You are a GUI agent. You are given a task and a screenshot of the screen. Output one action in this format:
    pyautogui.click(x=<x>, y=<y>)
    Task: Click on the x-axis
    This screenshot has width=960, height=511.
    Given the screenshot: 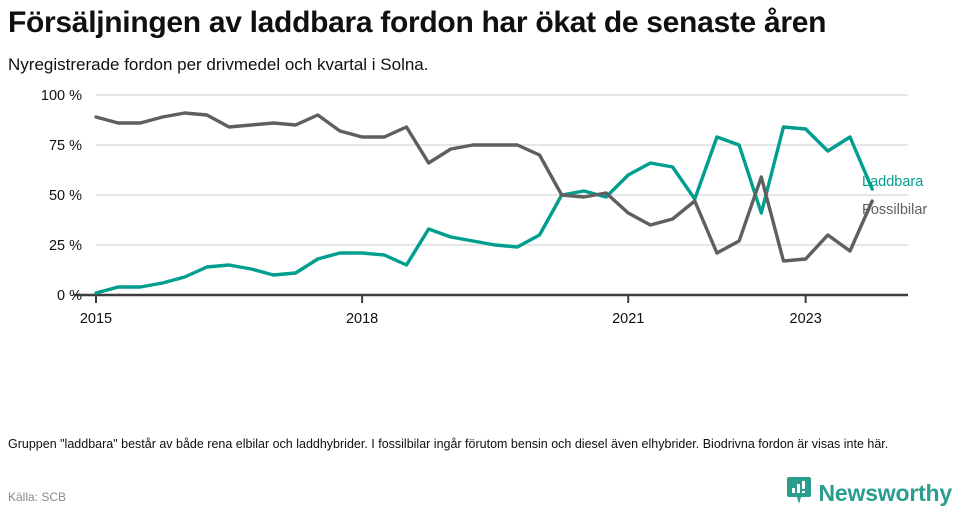 What is the action you would take?
    pyautogui.click(x=491, y=298)
    